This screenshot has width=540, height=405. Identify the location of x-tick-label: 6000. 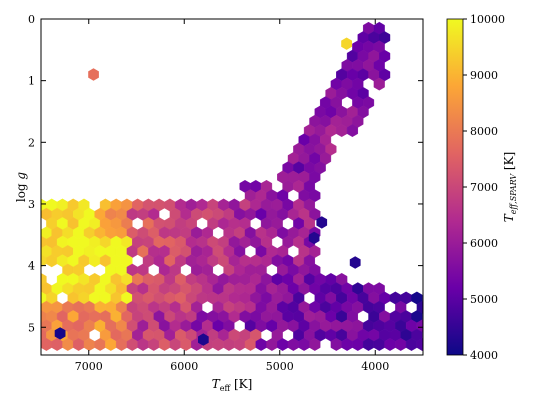
(184, 366).